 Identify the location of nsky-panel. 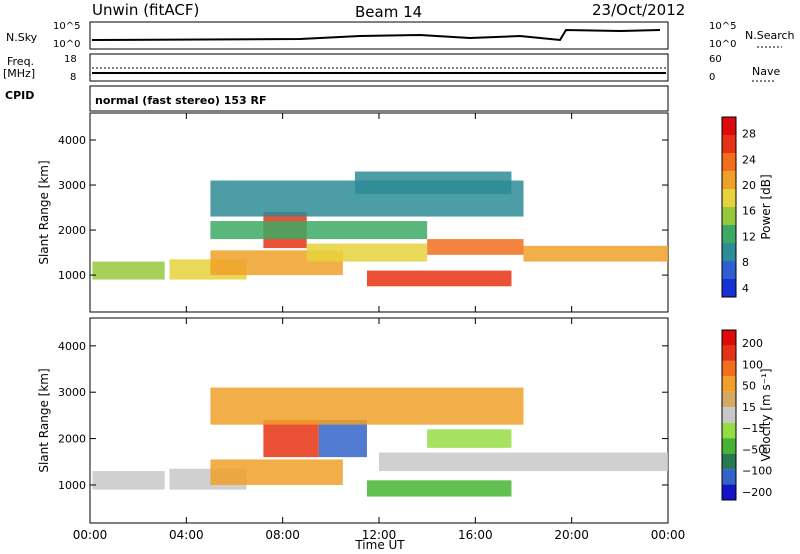
(379, 35).